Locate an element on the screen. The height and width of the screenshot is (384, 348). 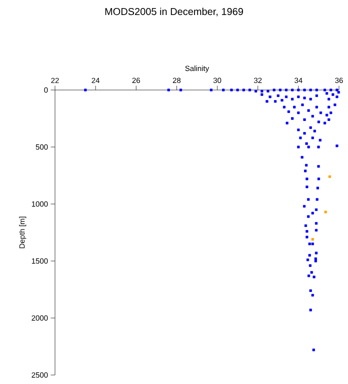
chart-title: MODS2005 in December, 1969 is located at coordinates (174, 12).